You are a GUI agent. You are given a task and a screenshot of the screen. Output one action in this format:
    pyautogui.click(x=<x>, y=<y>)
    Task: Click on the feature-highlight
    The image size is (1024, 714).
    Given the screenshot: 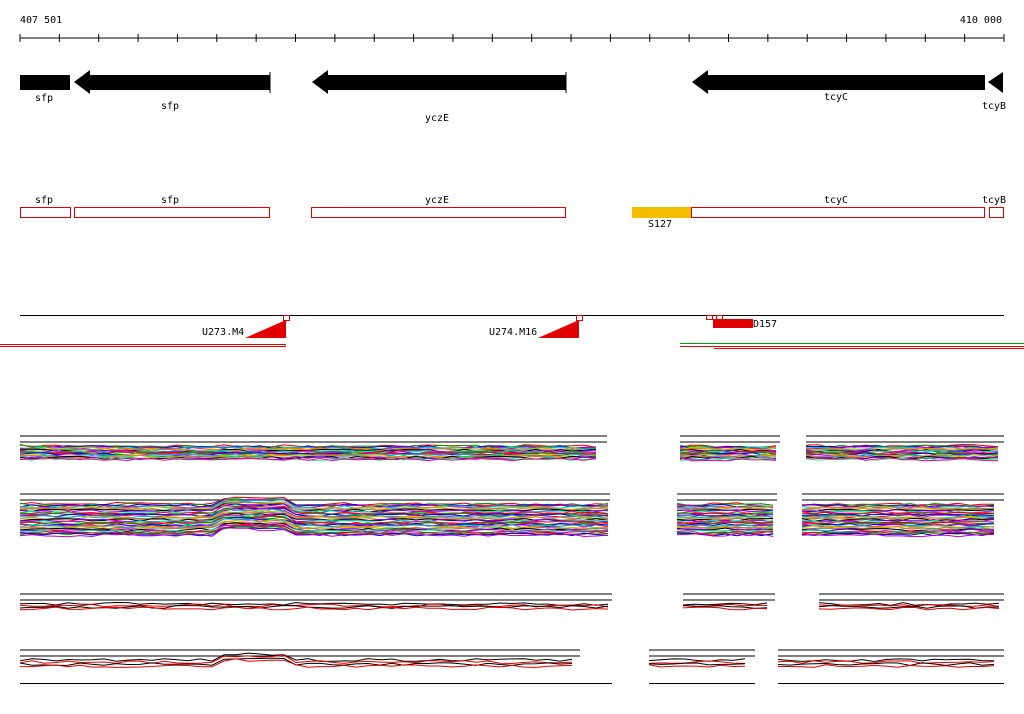 What is the action you would take?
    pyautogui.click(x=661, y=212)
    